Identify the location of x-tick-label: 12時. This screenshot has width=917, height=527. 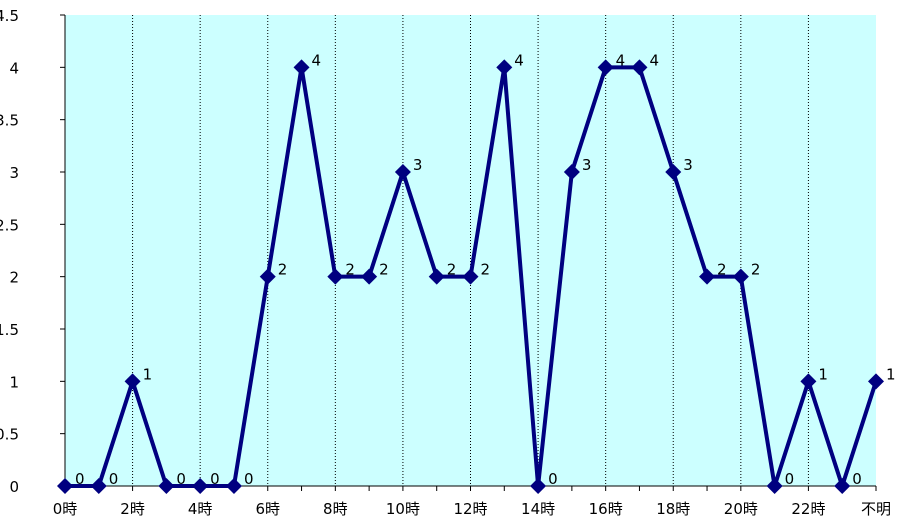
(470, 509).